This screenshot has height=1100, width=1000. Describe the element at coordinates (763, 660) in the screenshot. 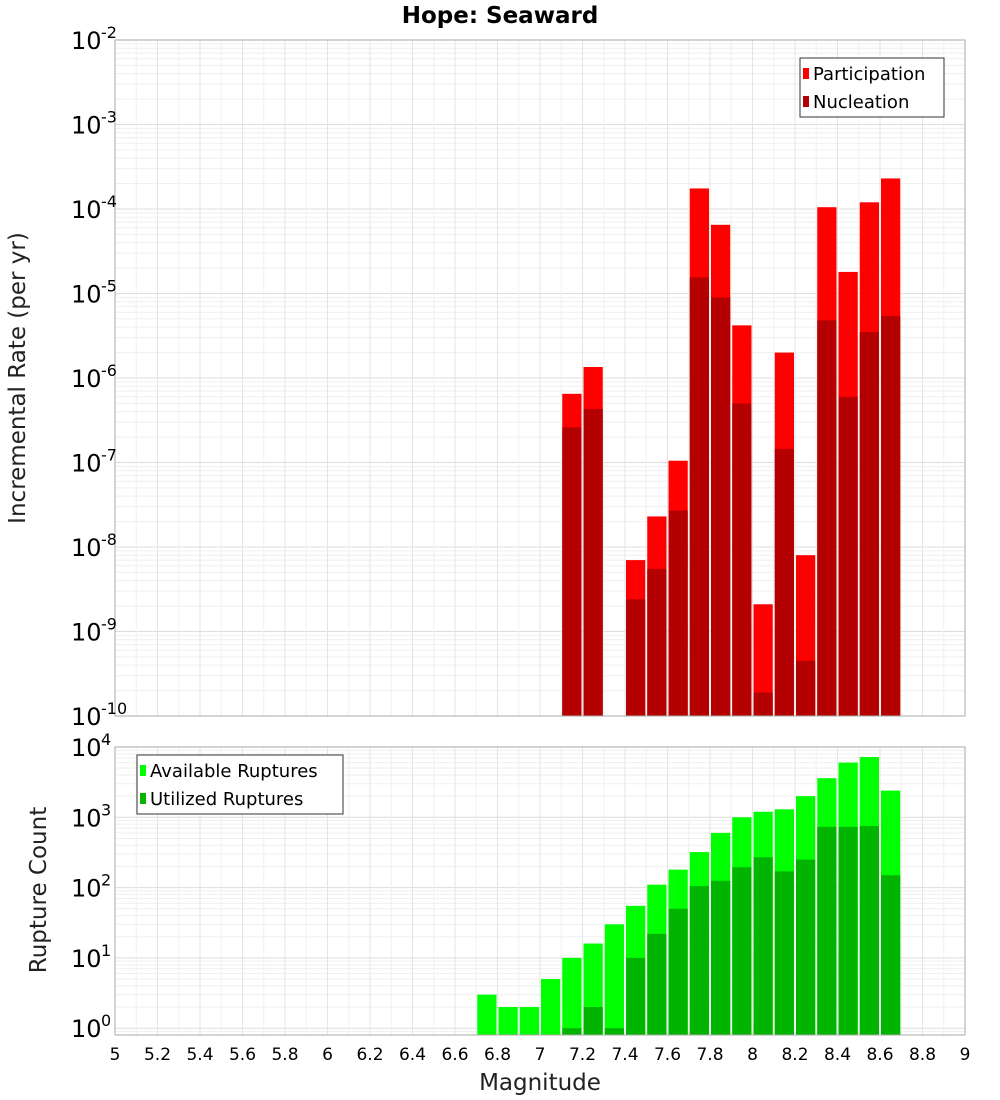

I see `rate-outer-bar` at that location.